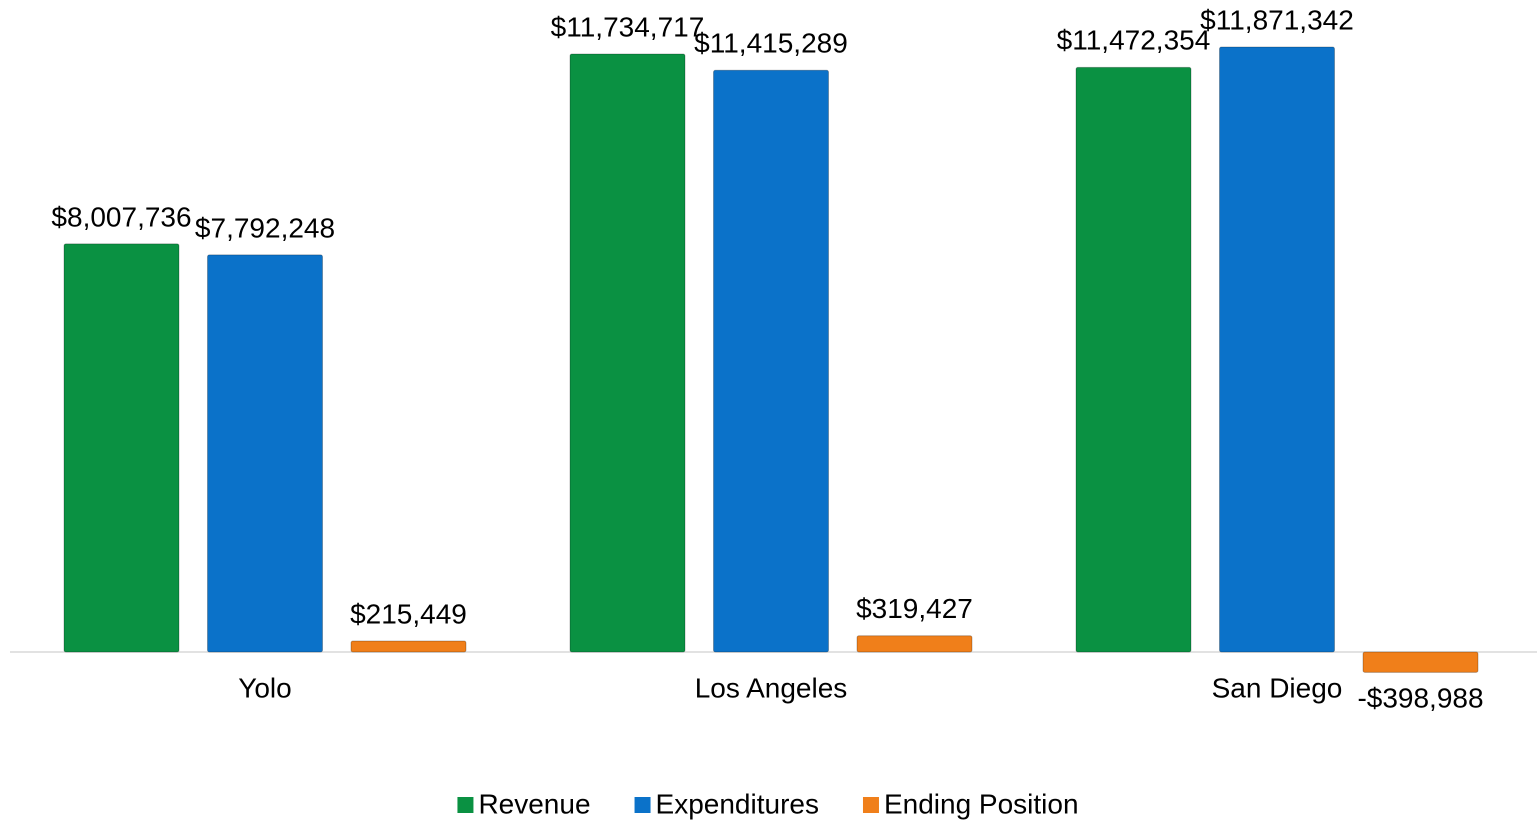 The width and height of the screenshot is (1537, 829). I want to click on x-tick-label: San Diego, so click(1277, 687).